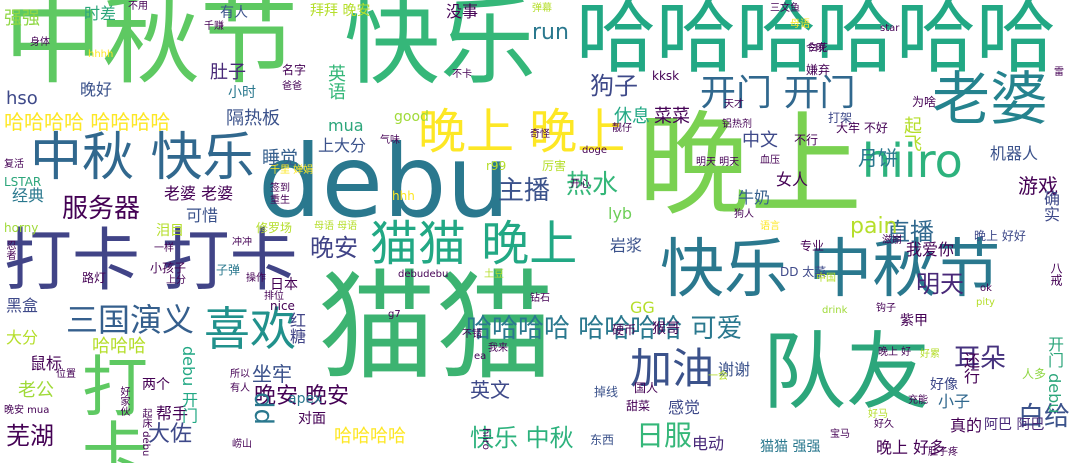 The height and width of the screenshot is (463, 1080). I want to click on word: pity, so click(985, 302).